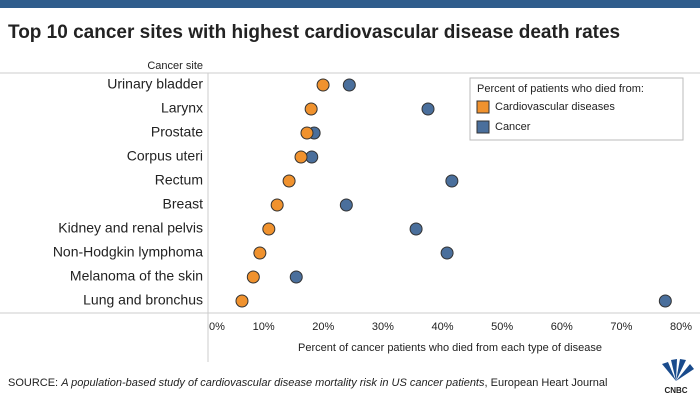 This screenshot has height=405, width=700. I want to click on y-tick-label: Prostate, so click(177, 132).